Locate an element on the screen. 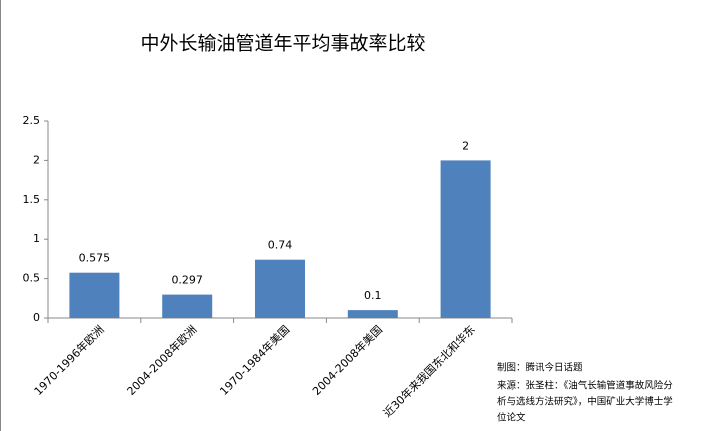  y-tick-label: 0 is located at coordinates (36, 317).